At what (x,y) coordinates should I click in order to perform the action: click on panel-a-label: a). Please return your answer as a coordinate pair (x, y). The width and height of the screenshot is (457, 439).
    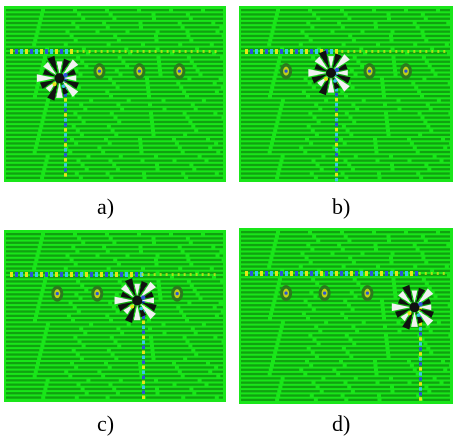
    Looking at the image, I should click on (106, 206).